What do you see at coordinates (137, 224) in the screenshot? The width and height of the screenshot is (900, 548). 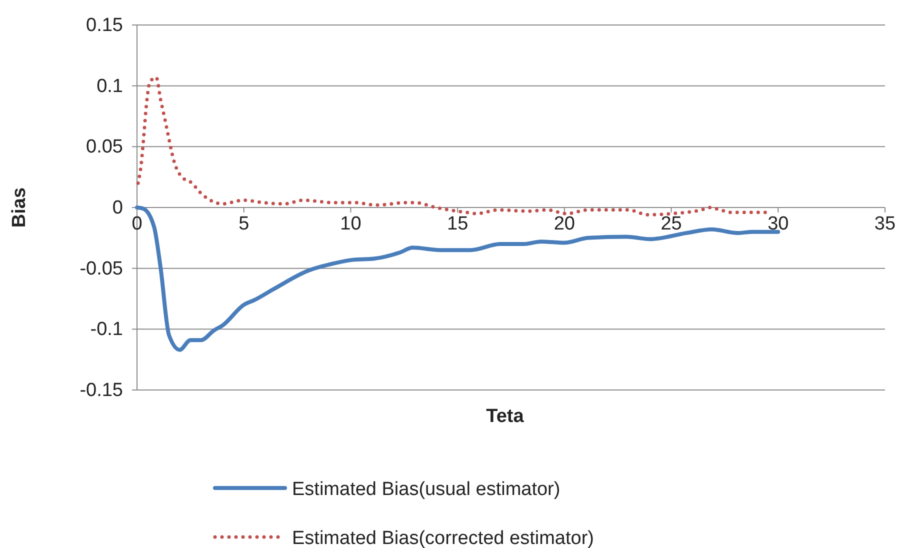 I see `x-tick-label: 0` at bounding box center [137, 224].